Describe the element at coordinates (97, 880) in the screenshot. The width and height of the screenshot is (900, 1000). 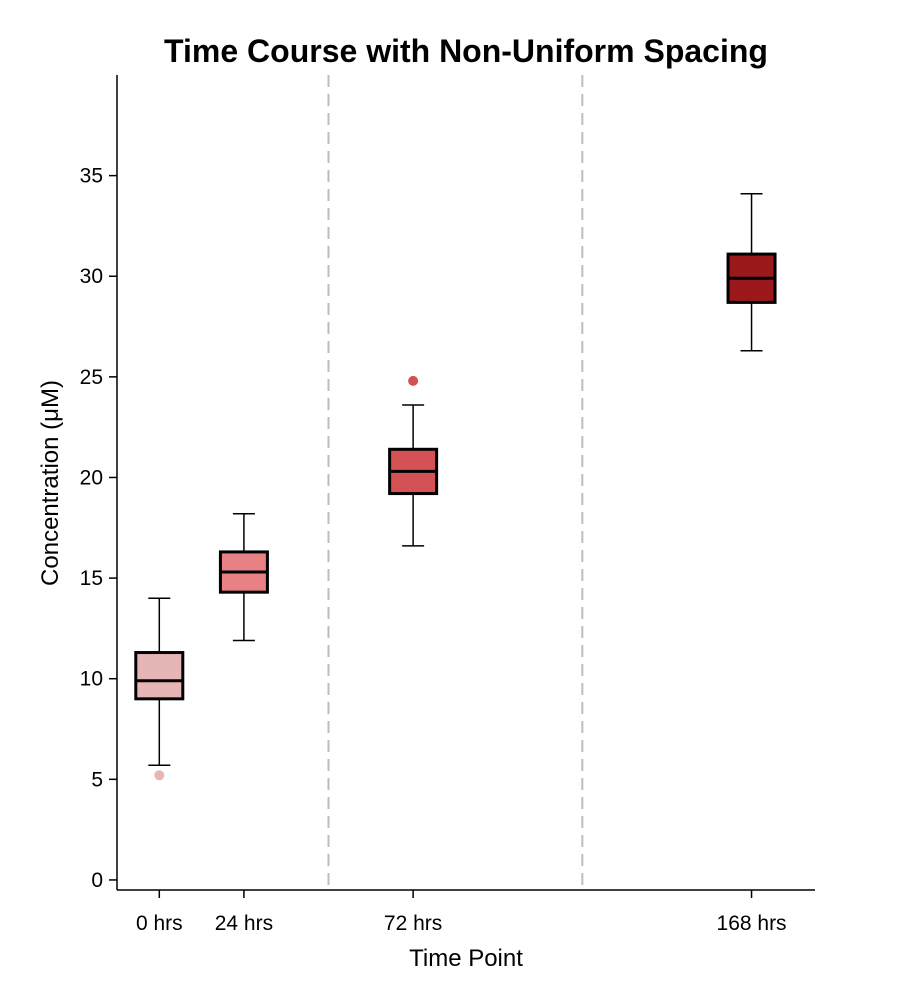
I see `y-tick-label-0: 0` at that location.